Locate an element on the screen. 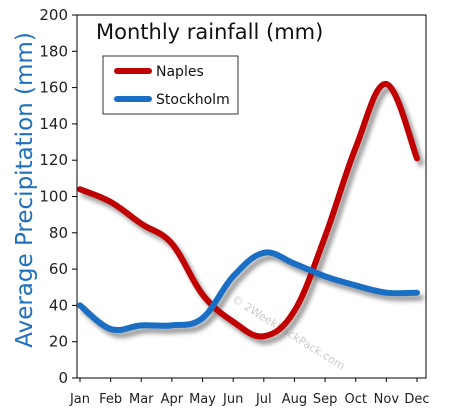  y-axis-ticks: 0 20 40 60 80 100 120 140 160 180 200 is located at coordinates (58, 196).